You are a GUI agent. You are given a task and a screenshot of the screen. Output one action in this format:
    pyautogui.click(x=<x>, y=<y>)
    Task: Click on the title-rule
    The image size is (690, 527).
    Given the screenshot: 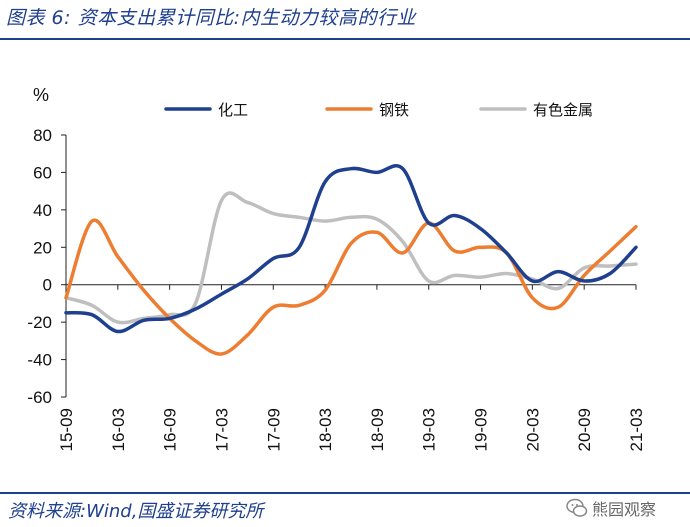 What is the action you would take?
    pyautogui.click(x=345, y=39)
    